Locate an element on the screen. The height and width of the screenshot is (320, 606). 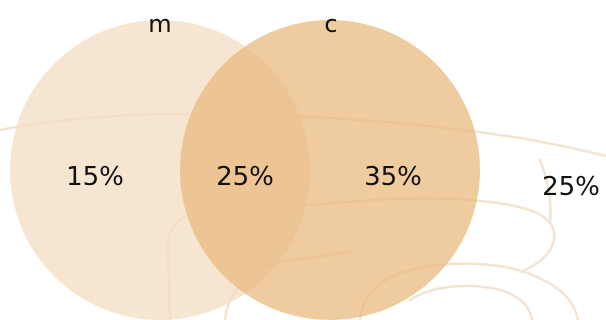
region-m-only-value: 15% is located at coordinates (95, 177).